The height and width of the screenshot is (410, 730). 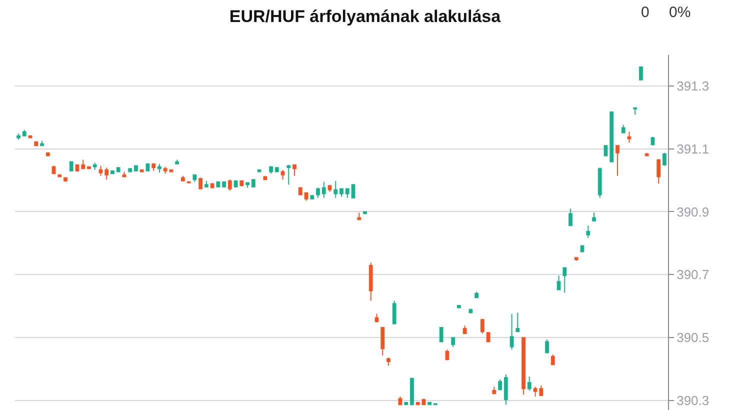 What do you see at coordinates (693, 274) in the screenshot?
I see `y-tick-label: 390.7` at bounding box center [693, 274].